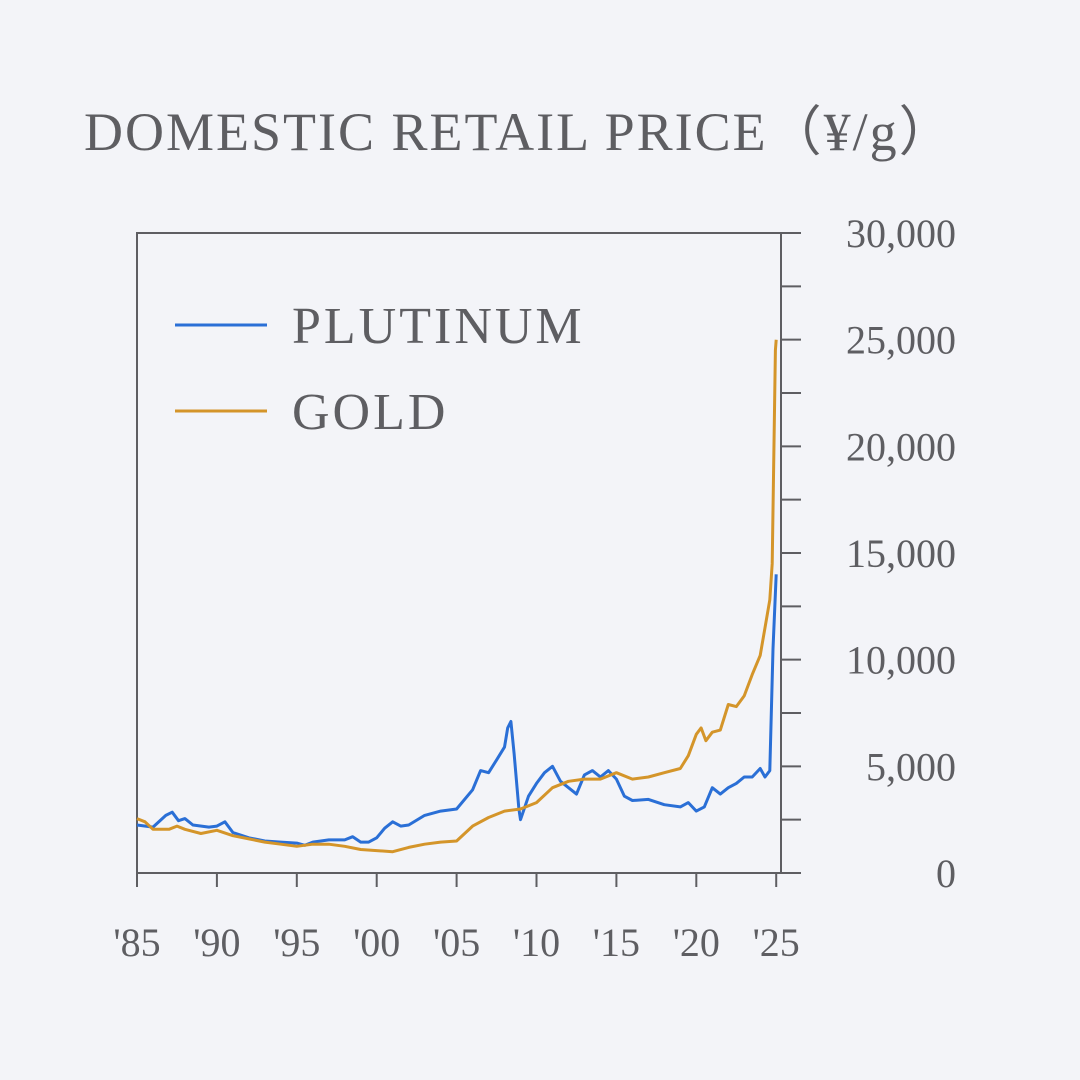 The image size is (1080, 1080). What do you see at coordinates (438, 326) in the screenshot?
I see `legend-label-plutinum: PLUTINUM` at bounding box center [438, 326].